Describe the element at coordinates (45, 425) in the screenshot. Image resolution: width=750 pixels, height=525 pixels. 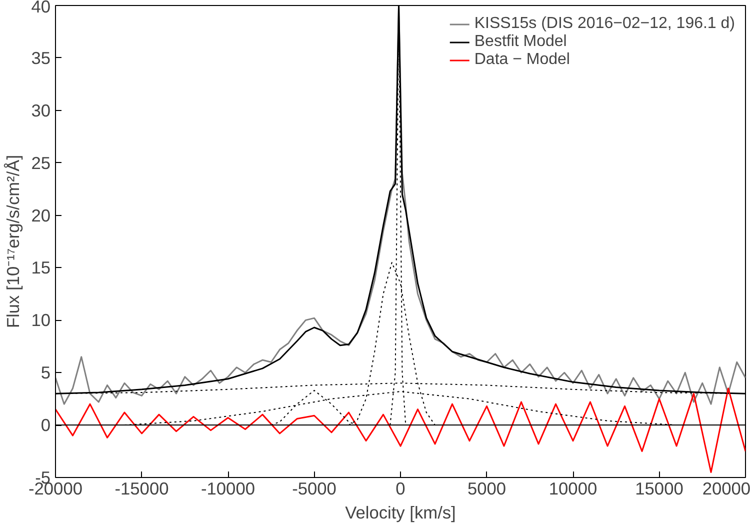
I see `y-tick-label: 0` at that location.